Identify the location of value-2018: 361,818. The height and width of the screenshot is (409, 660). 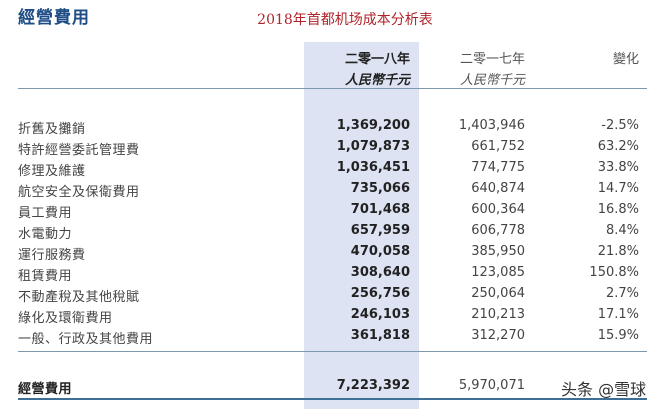
(380, 335).